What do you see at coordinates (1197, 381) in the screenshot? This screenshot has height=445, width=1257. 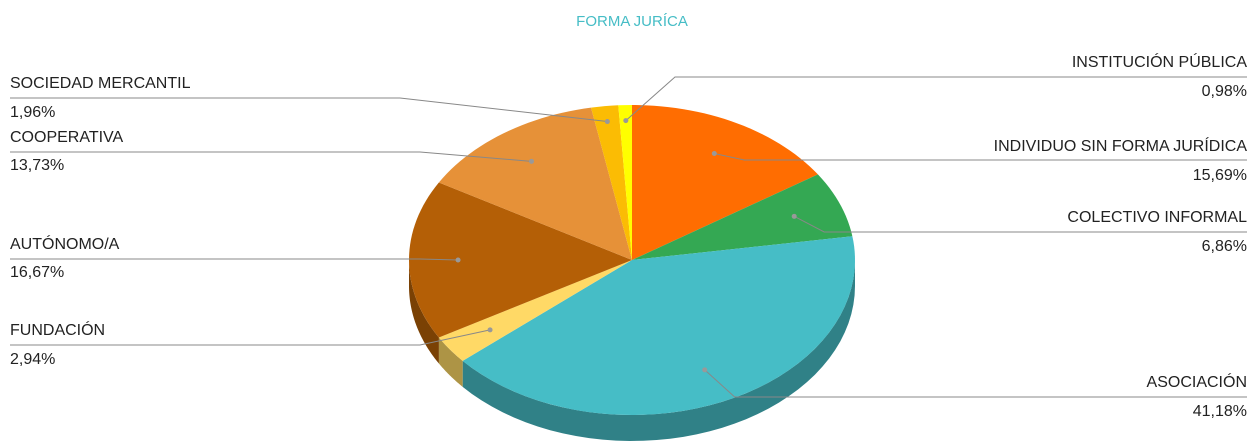 I see `slice-label: ASOCIACIÓN` at bounding box center [1197, 381].